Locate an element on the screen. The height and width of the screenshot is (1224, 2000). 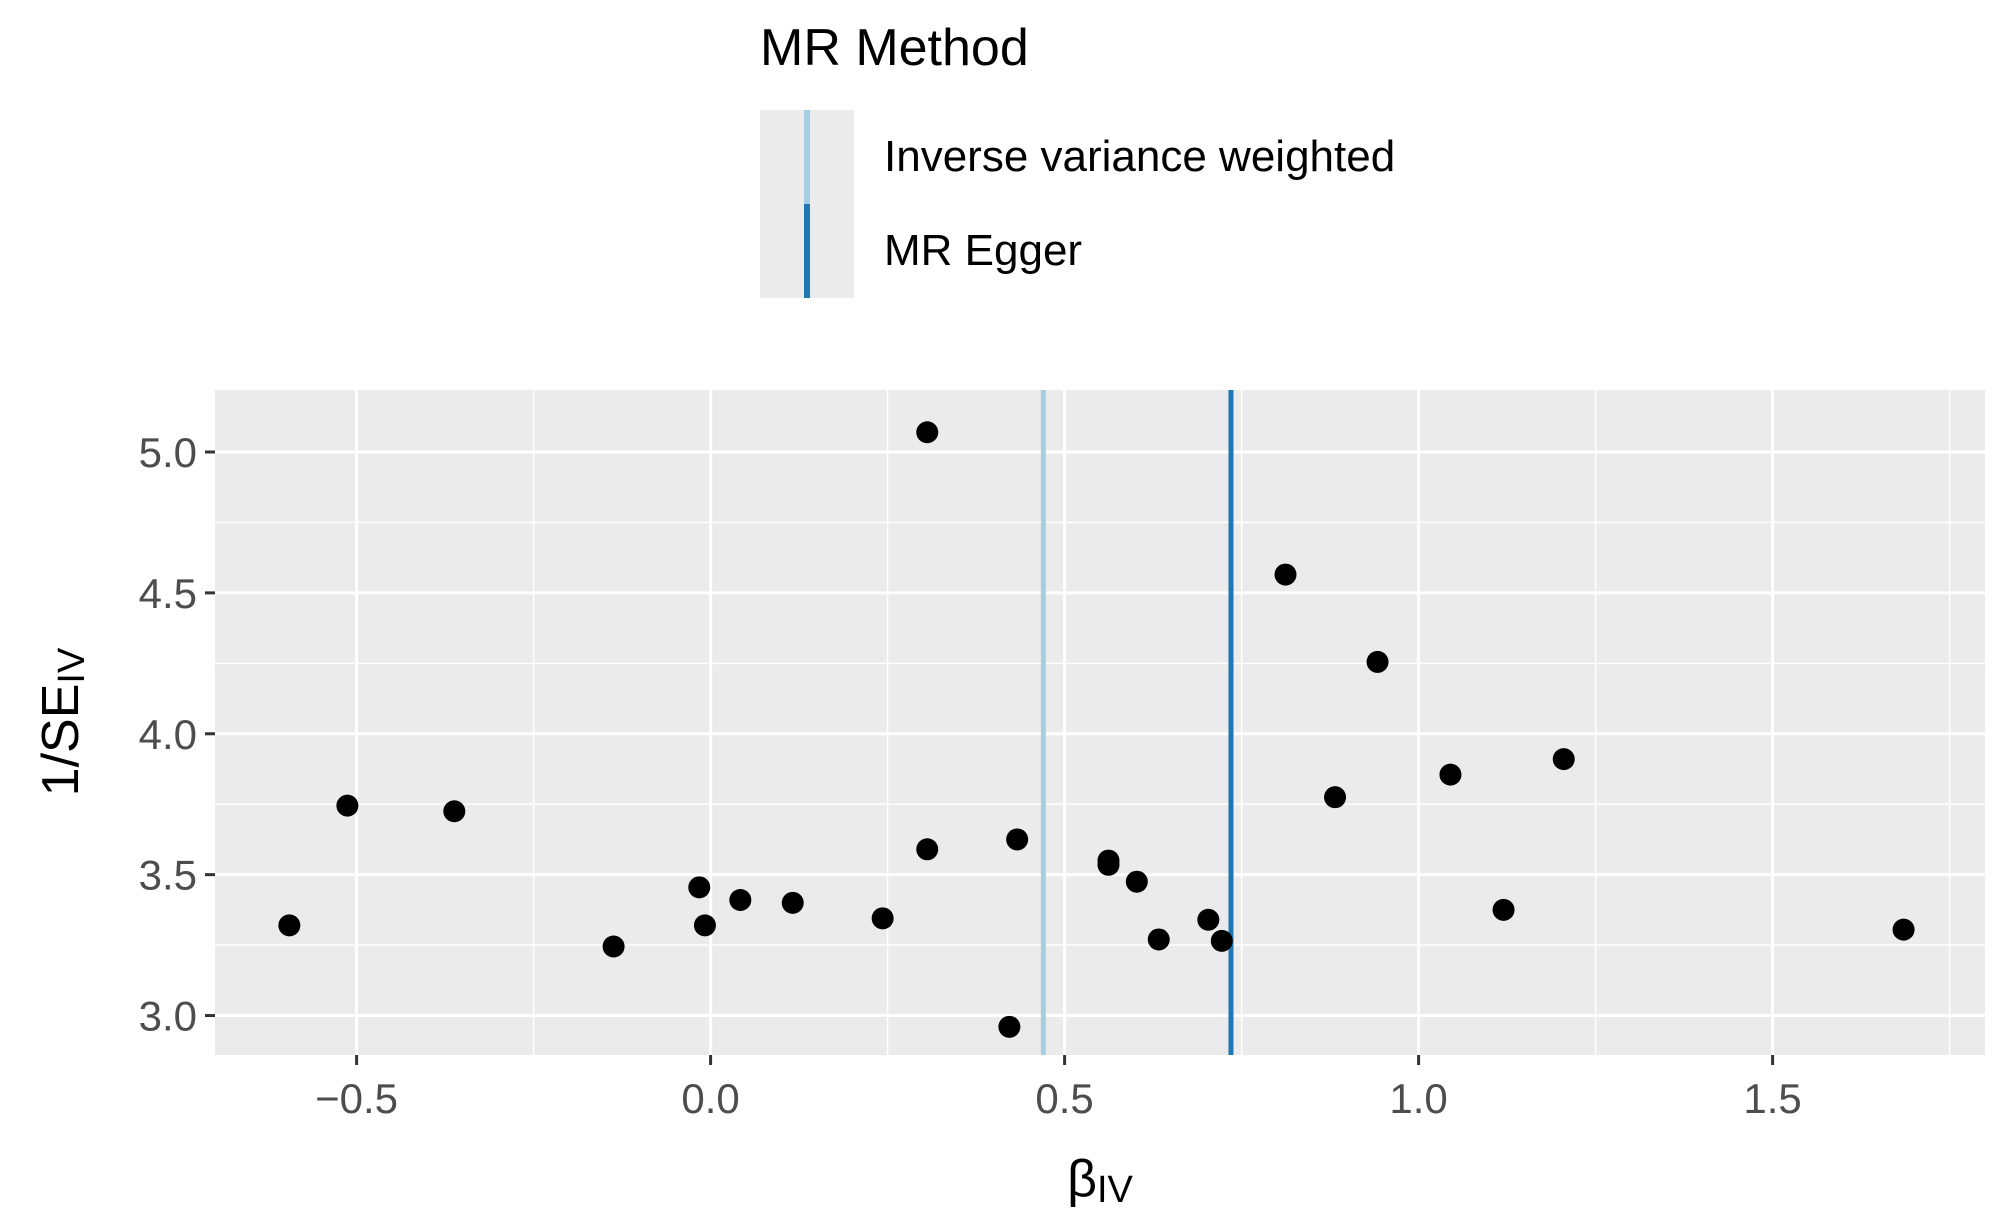
legend-key-egger is located at coordinates (807, 251).